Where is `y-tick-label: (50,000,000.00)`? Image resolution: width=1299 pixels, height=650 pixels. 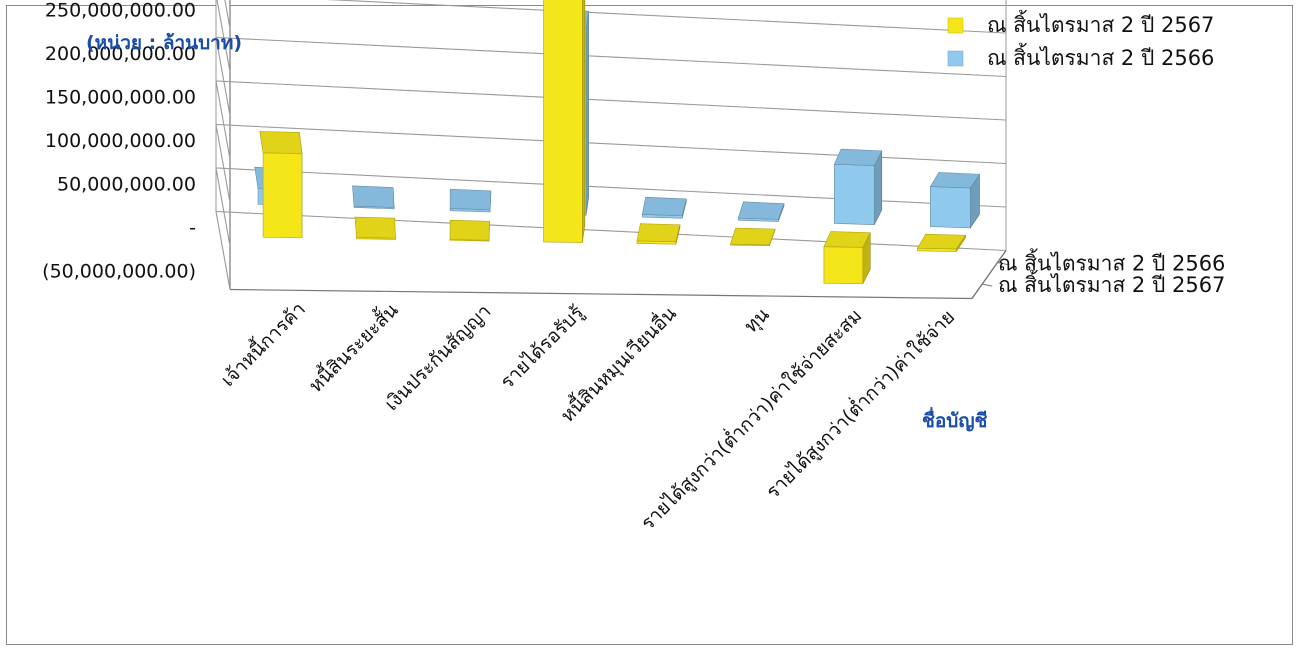 y-tick-label: (50,000,000.00) is located at coordinates (119, 272).